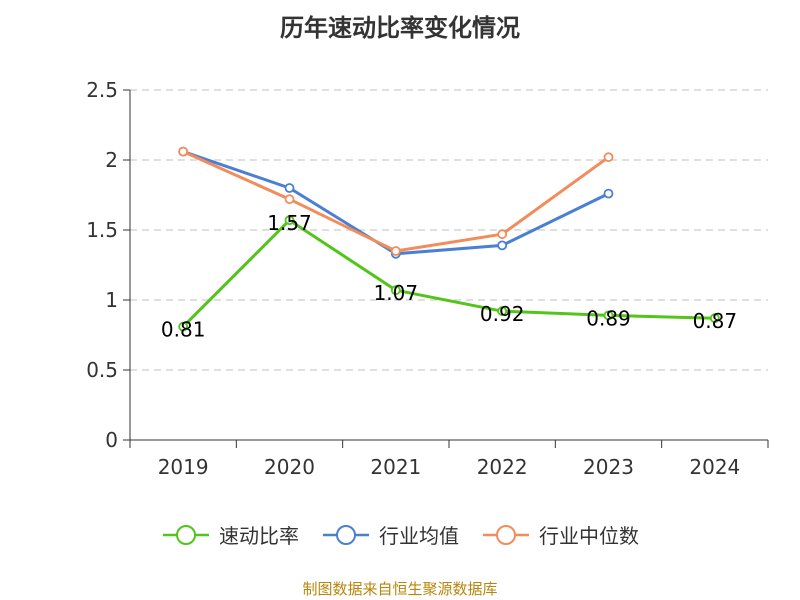  I want to click on legend: 速动比率 行业均值 行业中位数, so click(400, 534).